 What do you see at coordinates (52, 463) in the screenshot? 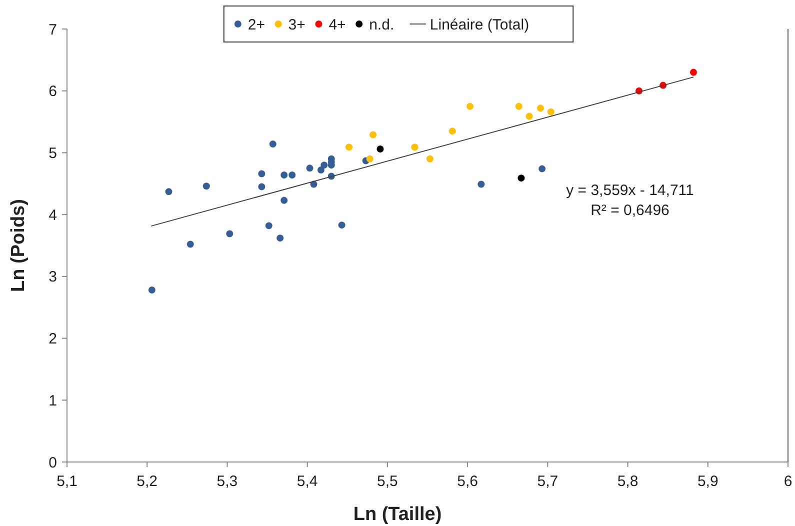
I see `y-tick-label: 0` at bounding box center [52, 463].